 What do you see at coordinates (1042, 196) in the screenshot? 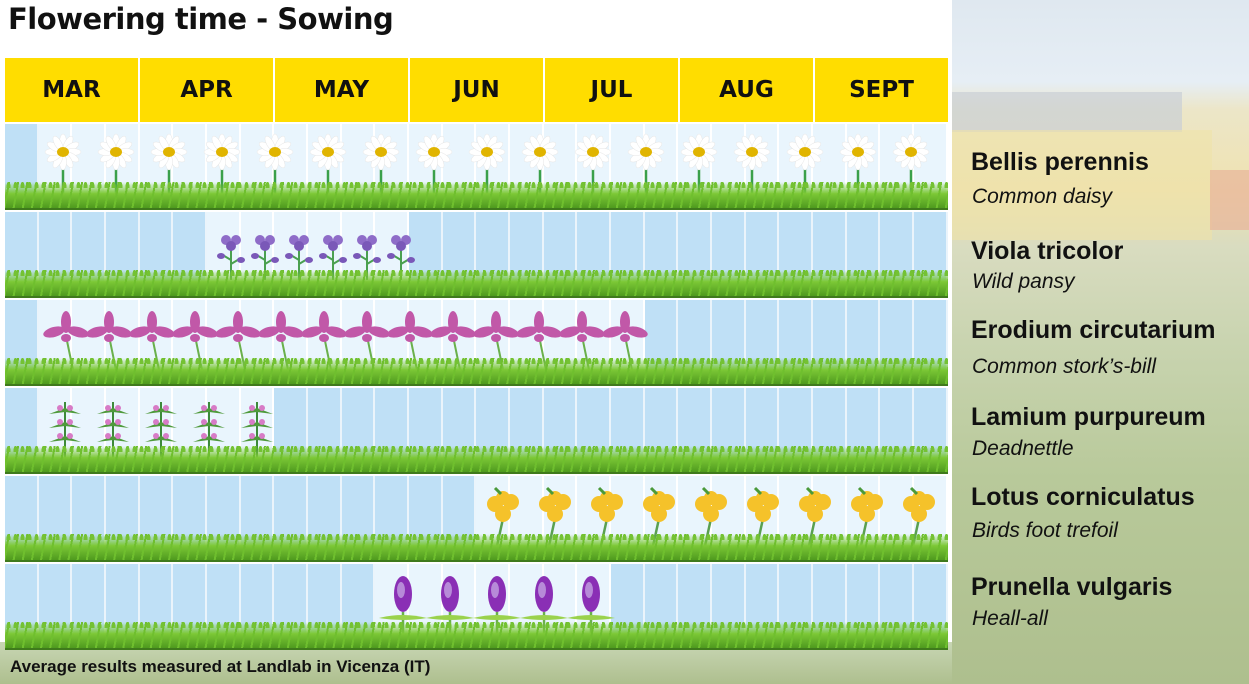
I see `common-name: Common daisy` at bounding box center [1042, 196].